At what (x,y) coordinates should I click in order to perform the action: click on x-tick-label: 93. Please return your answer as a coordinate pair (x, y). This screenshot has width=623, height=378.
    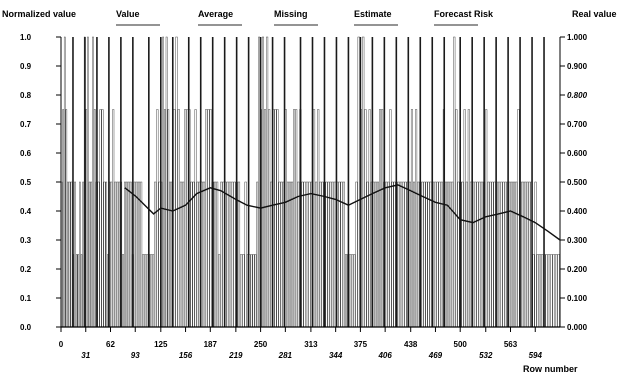
    Looking at the image, I should click on (135, 355).